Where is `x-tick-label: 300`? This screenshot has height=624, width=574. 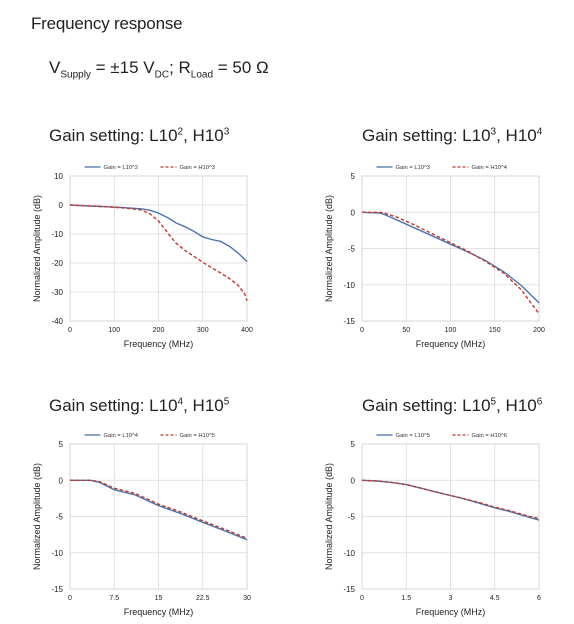 x-tick-label: 300 is located at coordinates (203, 330).